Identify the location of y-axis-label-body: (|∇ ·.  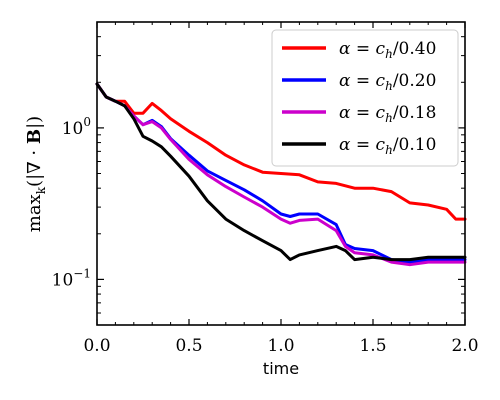
(34, 165).